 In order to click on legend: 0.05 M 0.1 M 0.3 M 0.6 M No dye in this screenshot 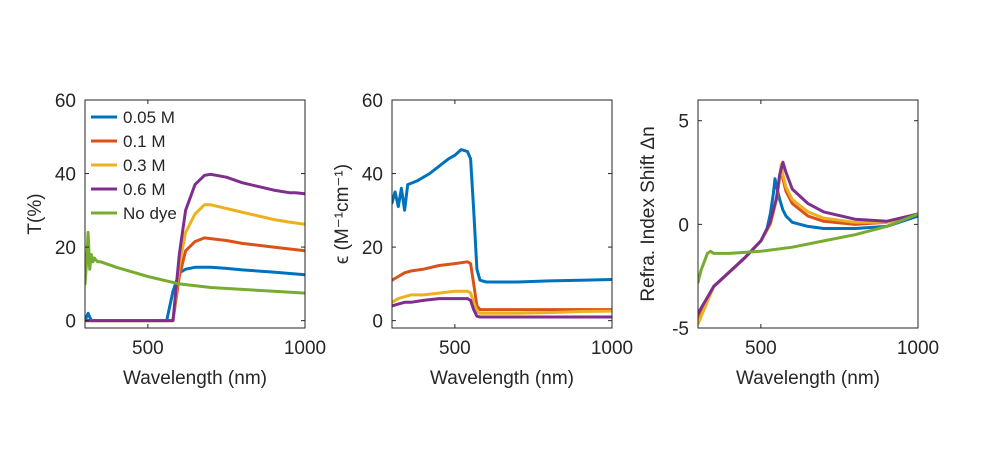, I will do `click(134, 165)`.